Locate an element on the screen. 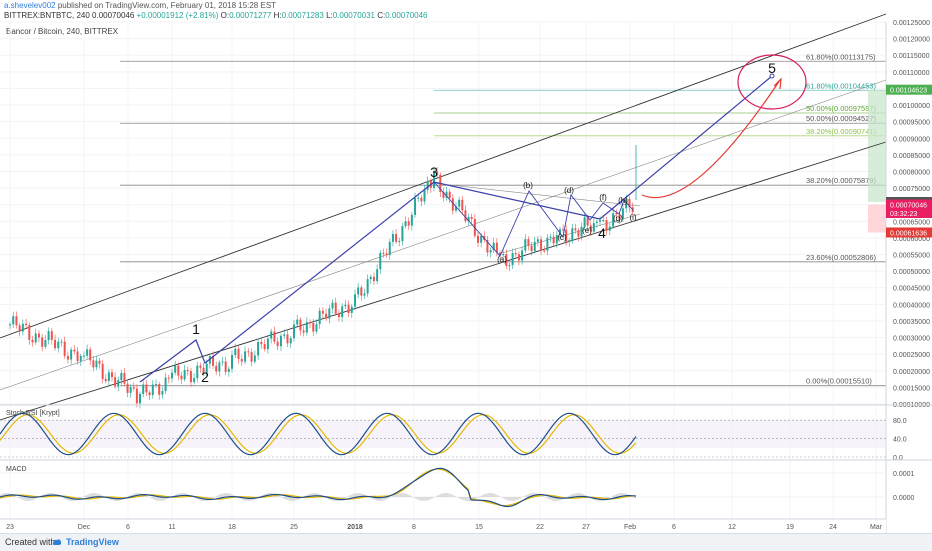  stoch-rsi-pane: 80.0 40.0 0.0 Stoch RSI [Krypt] is located at coordinates (466, 433).